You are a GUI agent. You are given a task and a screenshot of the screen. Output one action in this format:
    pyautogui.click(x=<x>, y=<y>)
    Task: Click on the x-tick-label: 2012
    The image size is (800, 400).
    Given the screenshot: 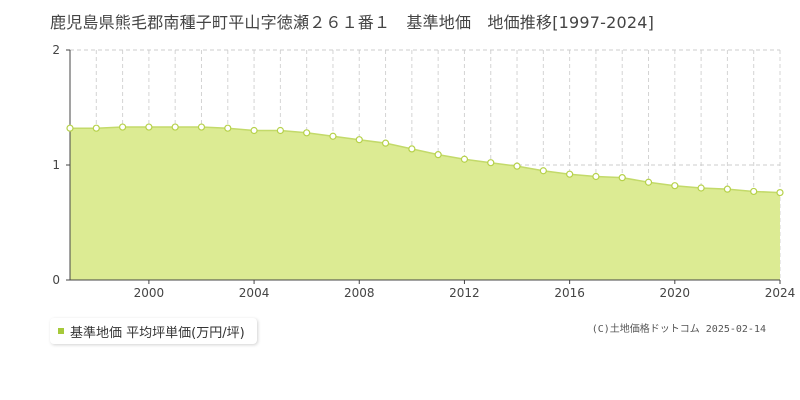 What is the action you would take?
    pyautogui.click(x=464, y=293)
    